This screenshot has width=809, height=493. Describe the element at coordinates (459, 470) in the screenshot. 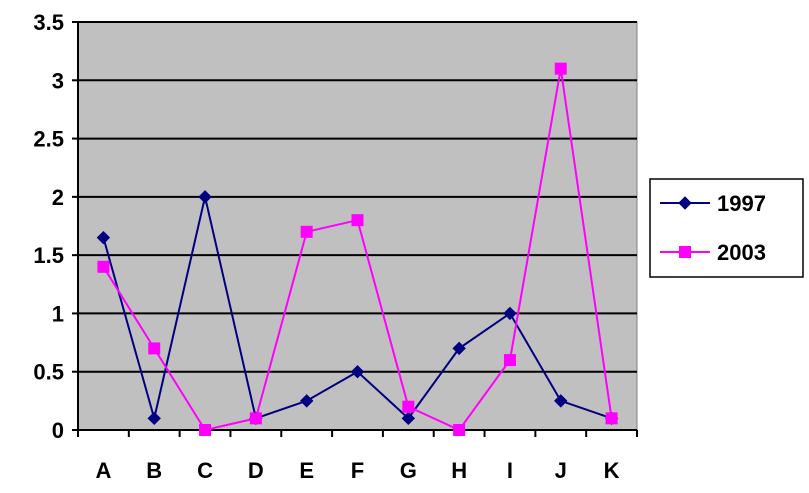

I see `x-tick-label-h: H` at that location.